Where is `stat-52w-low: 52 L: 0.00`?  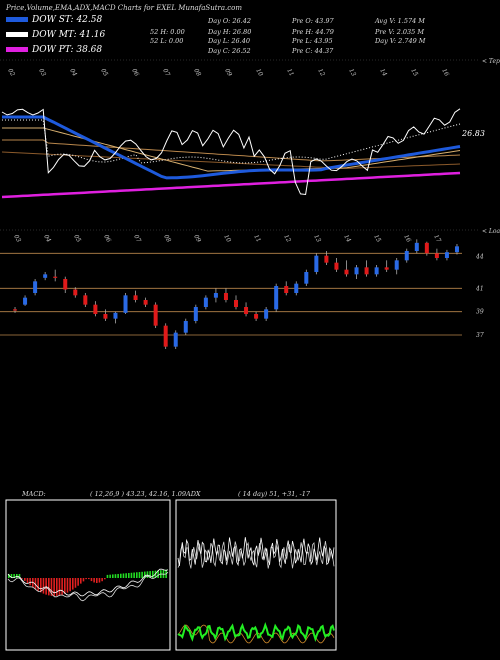
stat-52w-low: 52 L: 0.00 is located at coordinates (167, 41).